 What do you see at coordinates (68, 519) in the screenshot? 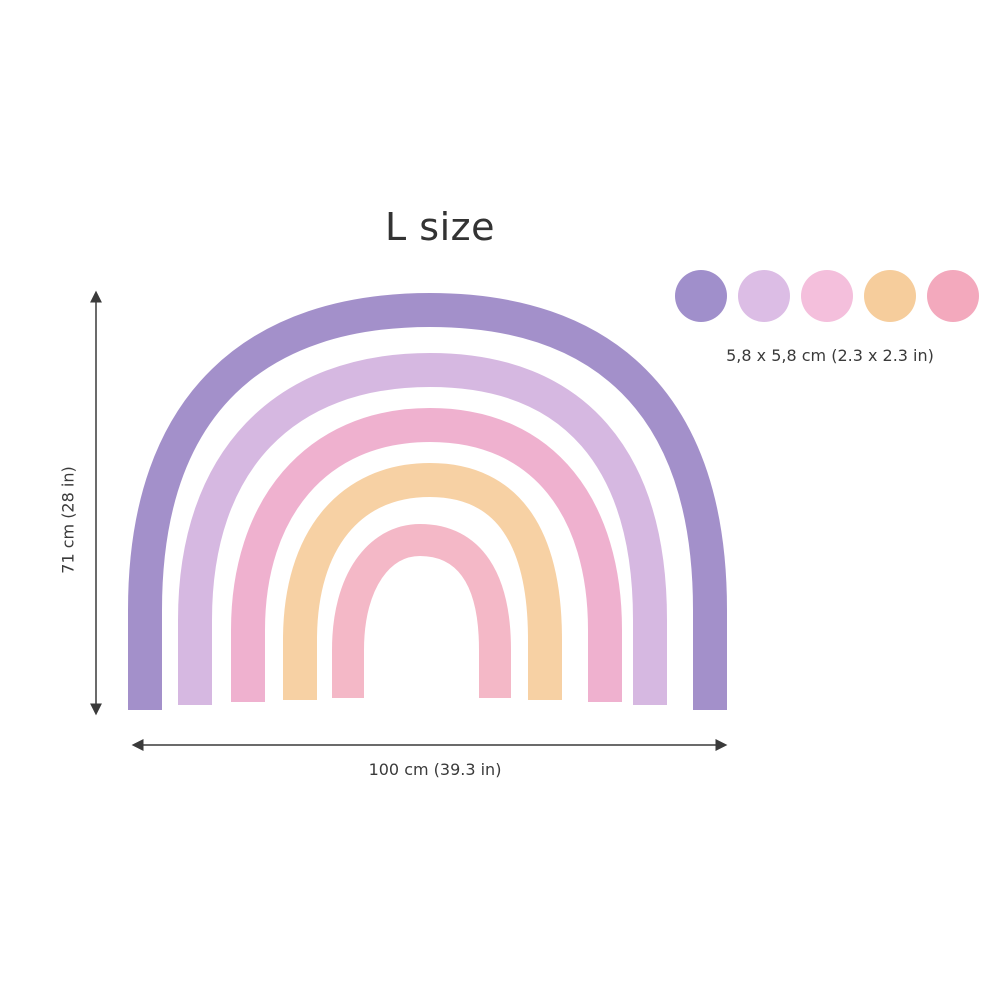
I see `height-dimension-label: 71 cm (28 in)` at bounding box center [68, 519].